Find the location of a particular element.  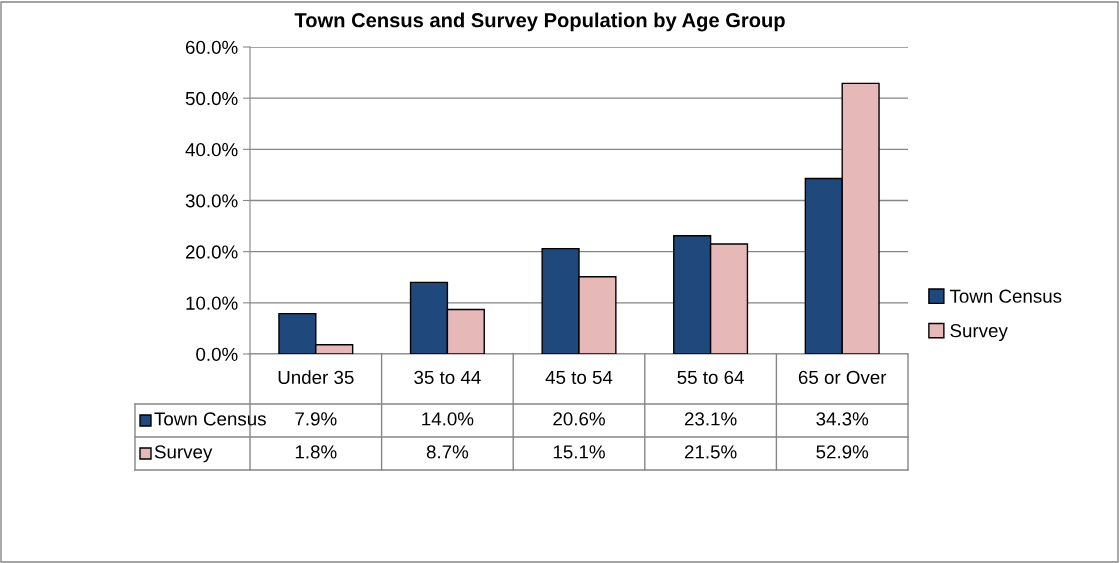

data-label: 14.0% is located at coordinates (448, 419).